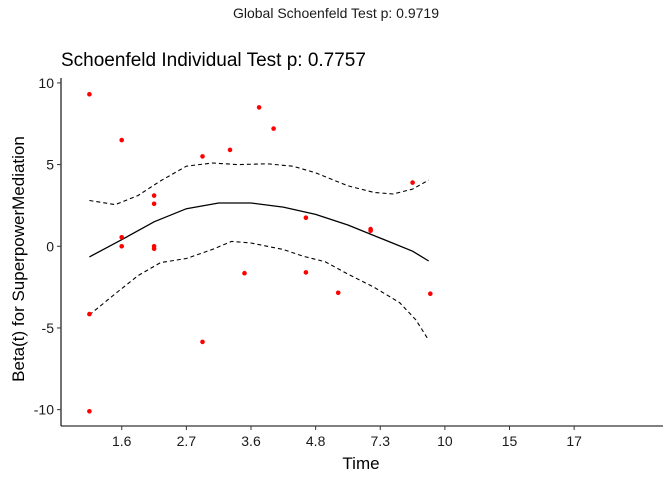 This screenshot has width=672, height=480. Describe the element at coordinates (44, 410) in the screenshot. I see `y-tick-label: -10` at that location.